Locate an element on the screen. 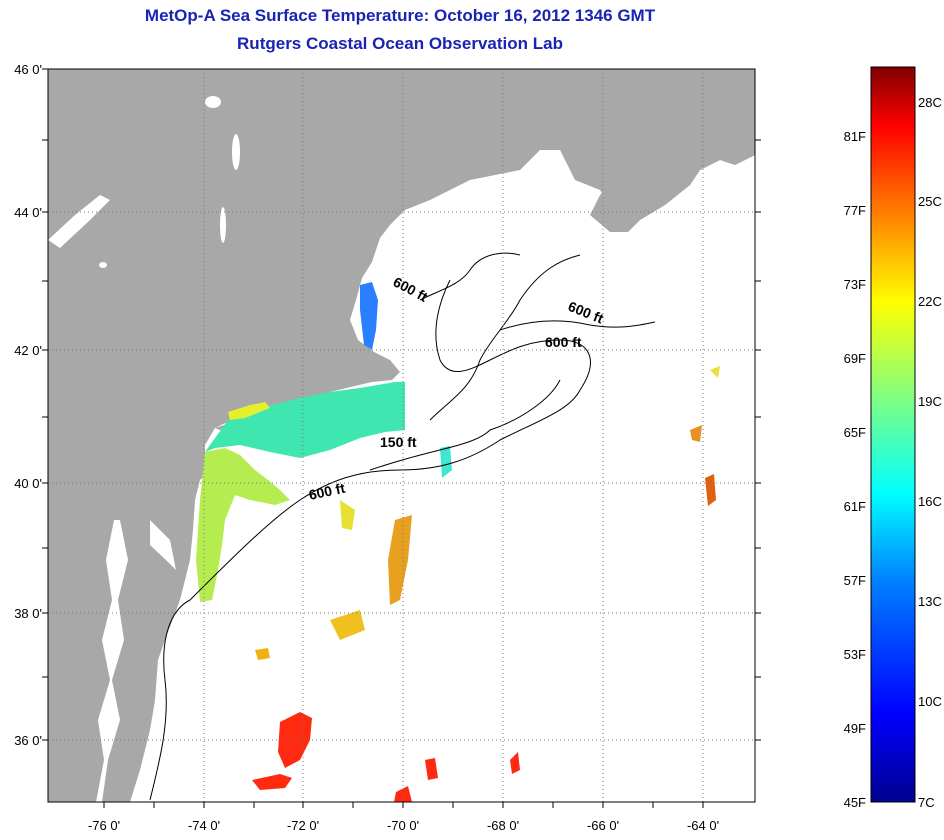 The width and height of the screenshot is (944, 840). lake-ontario is located at coordinates (79, 221).